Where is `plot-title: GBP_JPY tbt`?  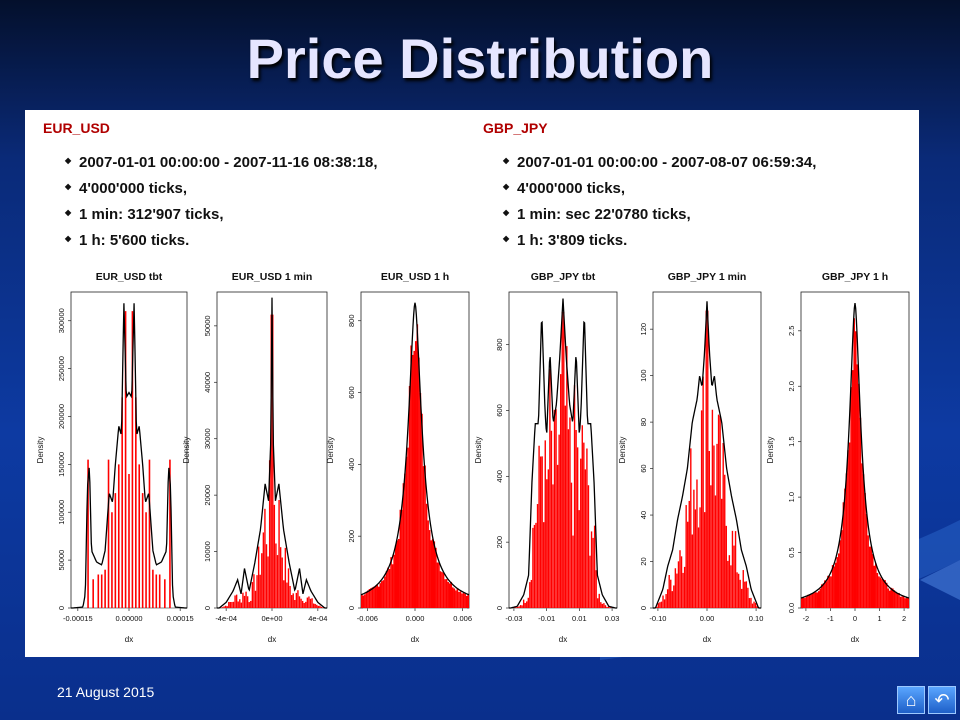
plot-title: GBP_JPY tbt is located at coordinates (563, 277).